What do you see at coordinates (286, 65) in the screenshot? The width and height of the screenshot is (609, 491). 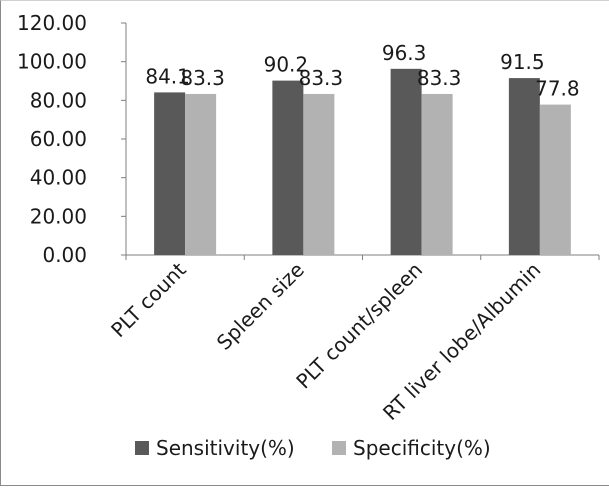 I see `sensitivity-data-label: 90.2` at bounding box center [286, 65].